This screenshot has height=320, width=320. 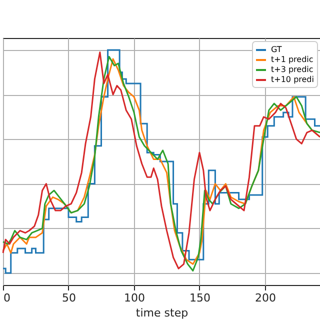 I want to click on x-tick-label: 200, so click(x=265, y=298).